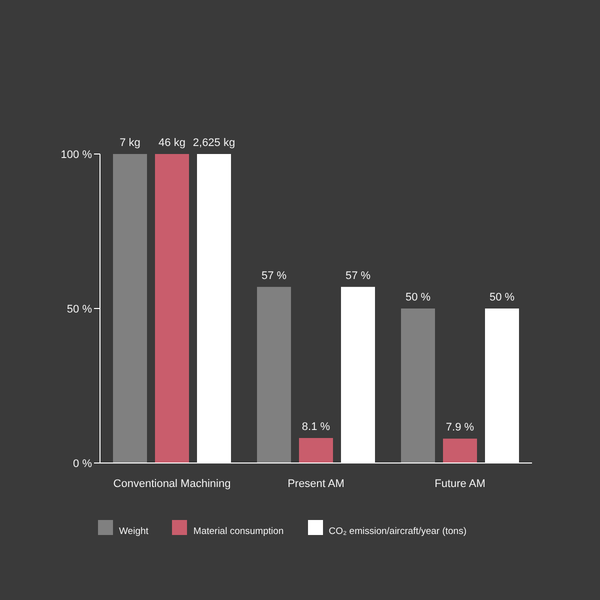 Image resolution: width=600 pixels, height=600 pixels. Describe the element at coordinates (238, 531) in the screenshot. I see `legend-label: Material consumption` at that location.